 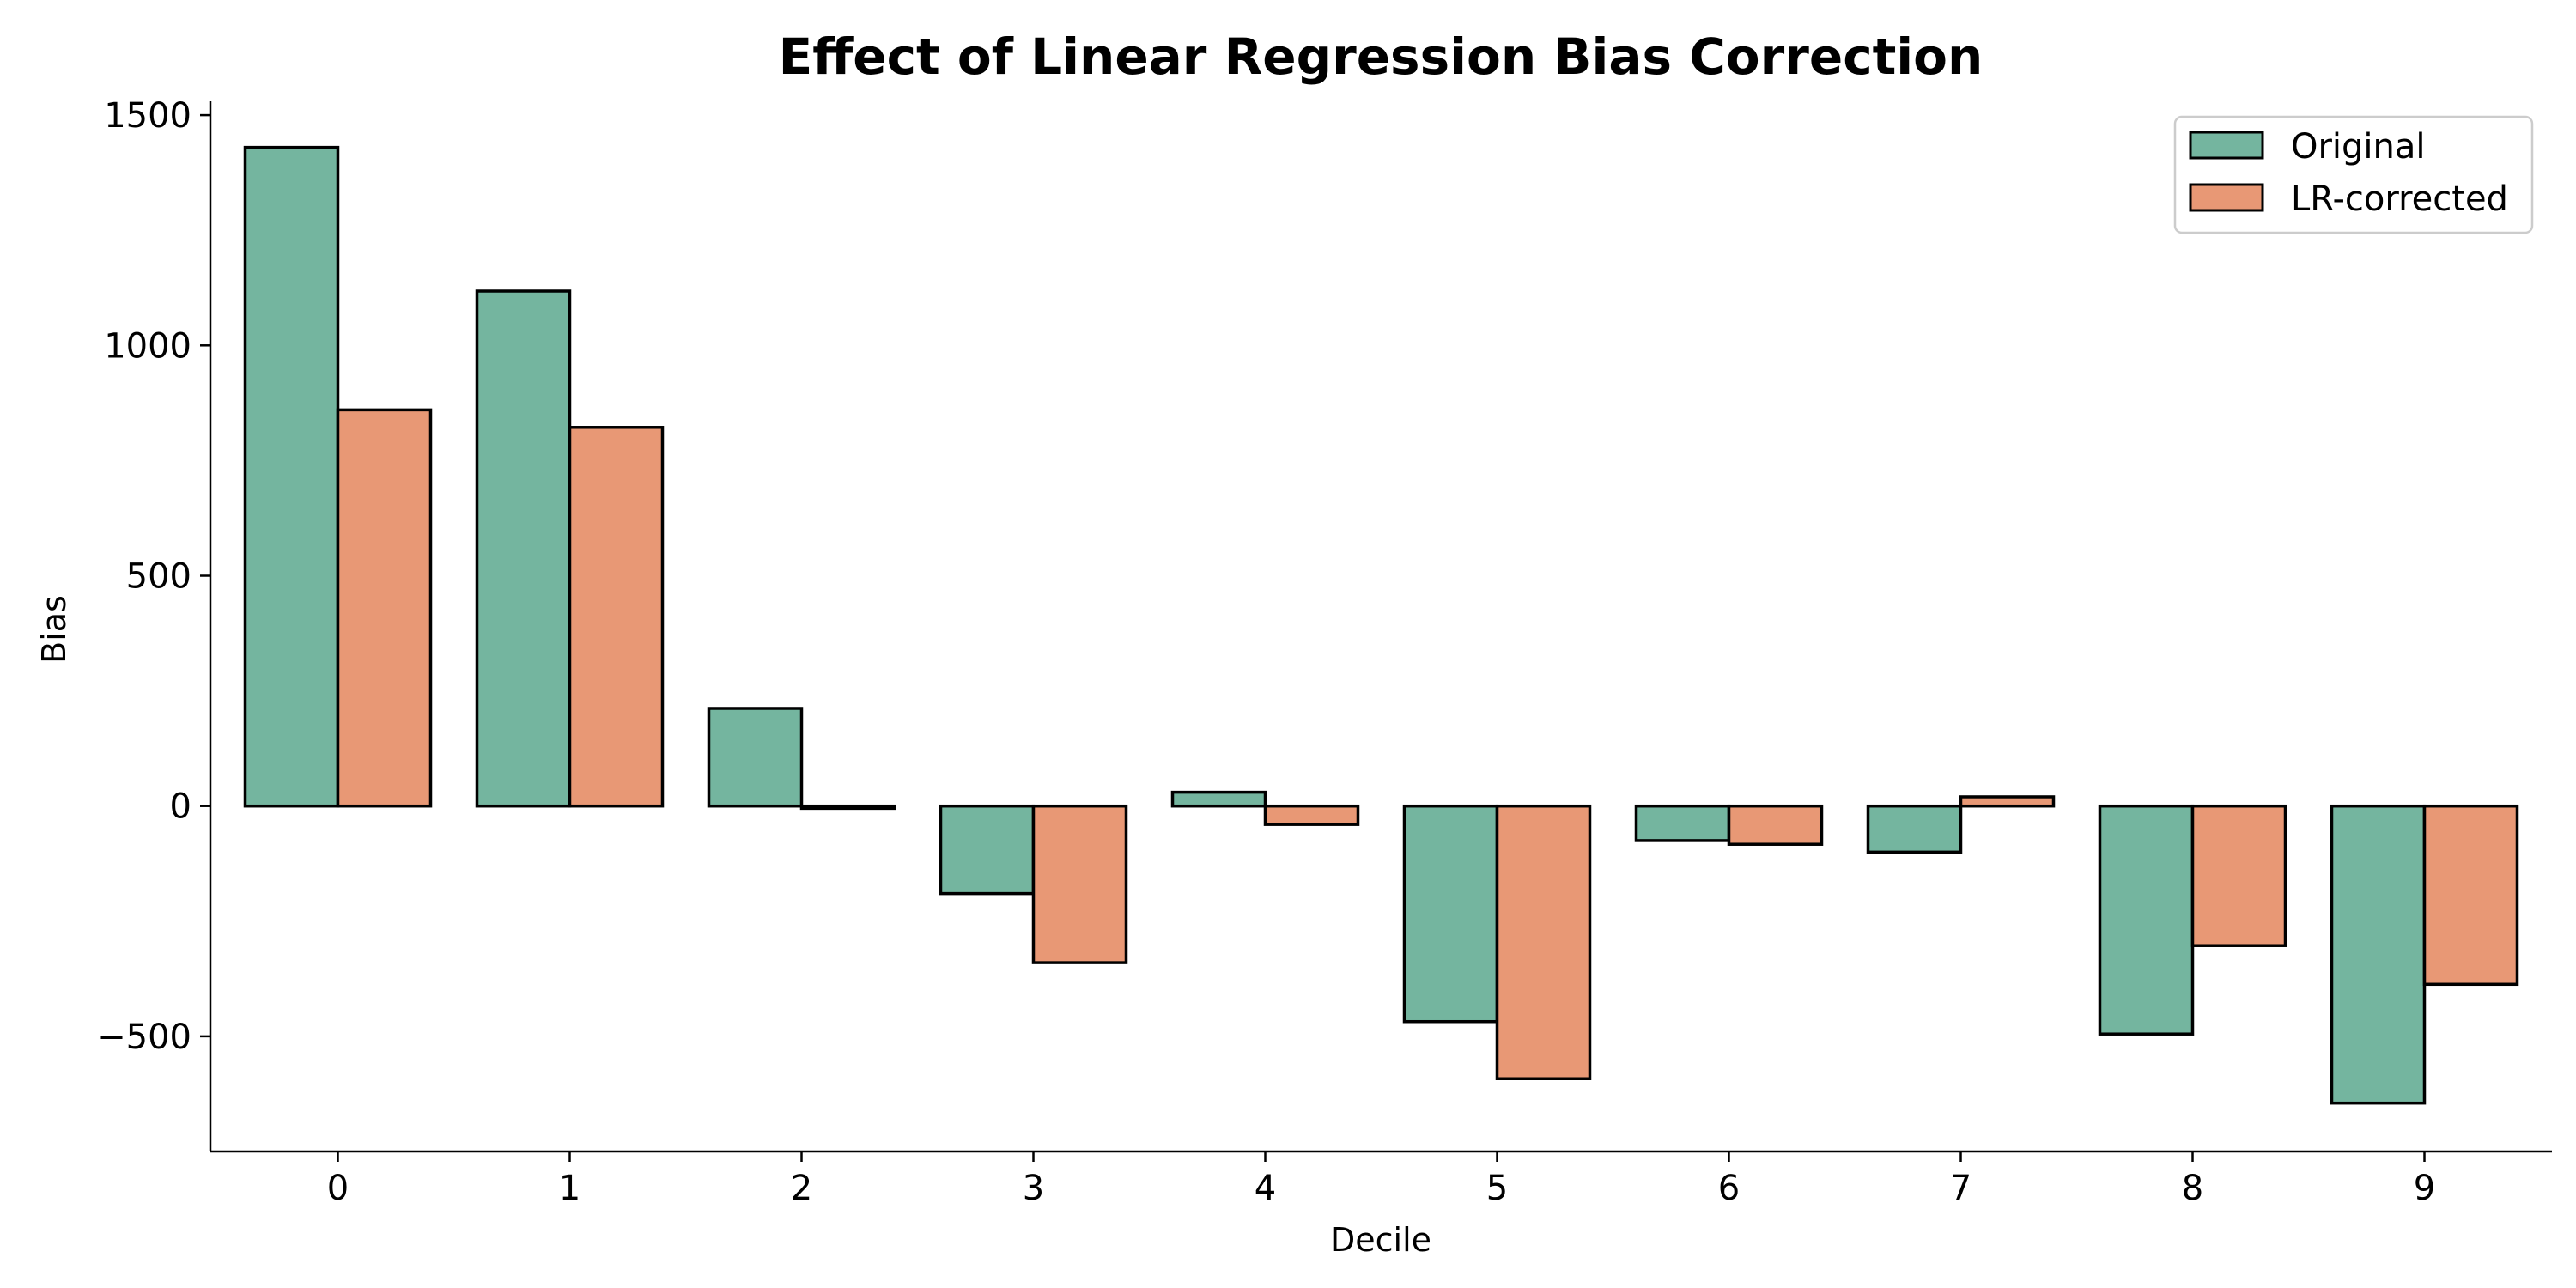 I want to click on x-tick-label: 9, so click(x=2424, y=1188).